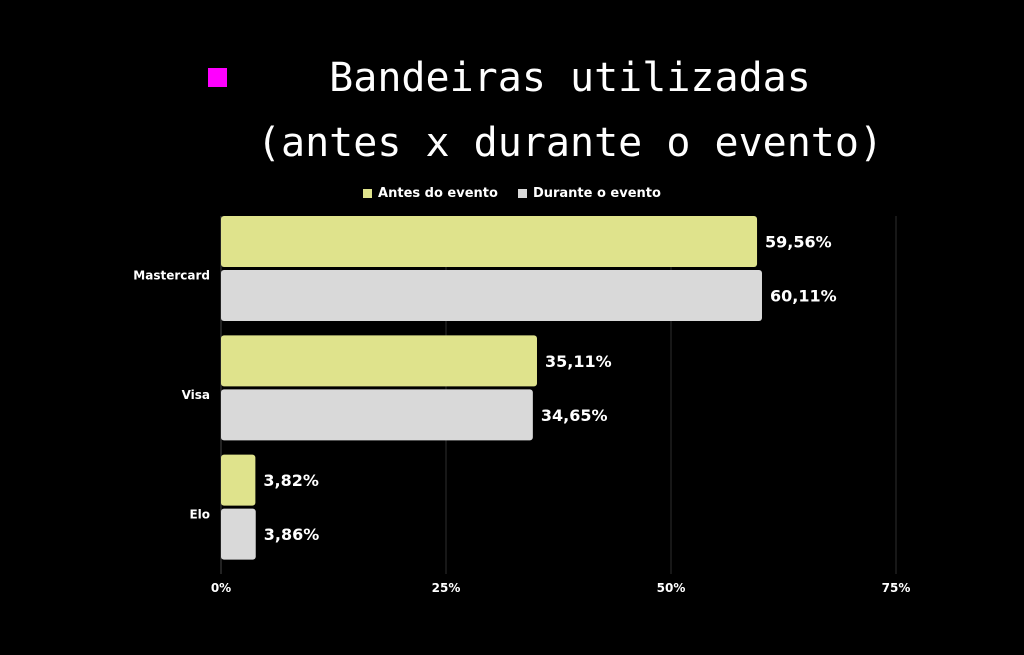 This screenshot has width=1024, height=655. I want to click on legend-swatch-durante, so click(522, 193).